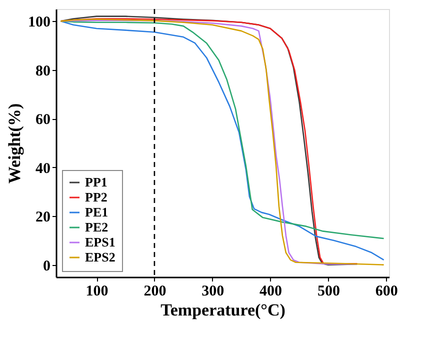  Describe the element at coordinates (97, 292) in the screenshot. I see `x-tick-label: 100` at that location.